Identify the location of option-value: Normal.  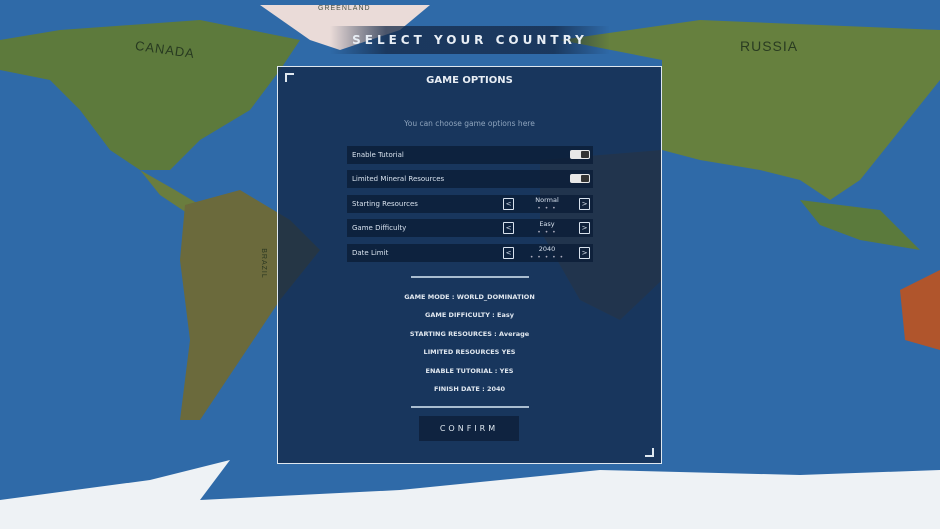
(547, 200).